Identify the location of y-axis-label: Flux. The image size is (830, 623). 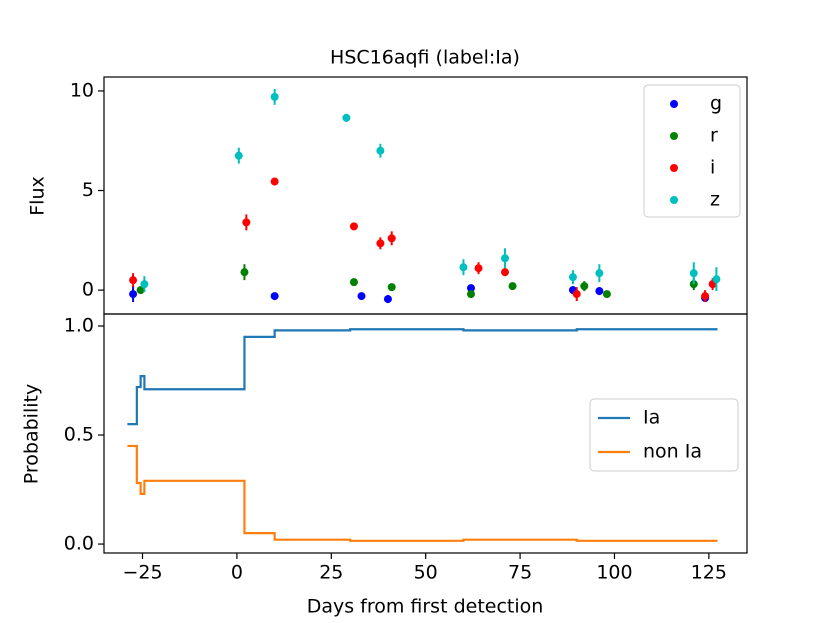
(38, 196).